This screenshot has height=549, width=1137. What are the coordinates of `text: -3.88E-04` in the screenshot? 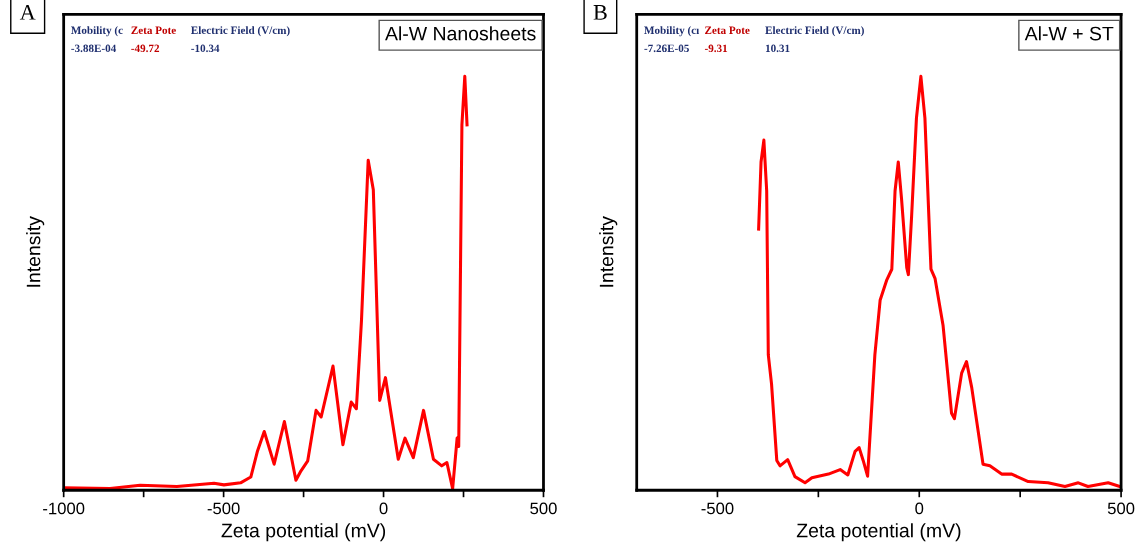 It's located at (94, 48).